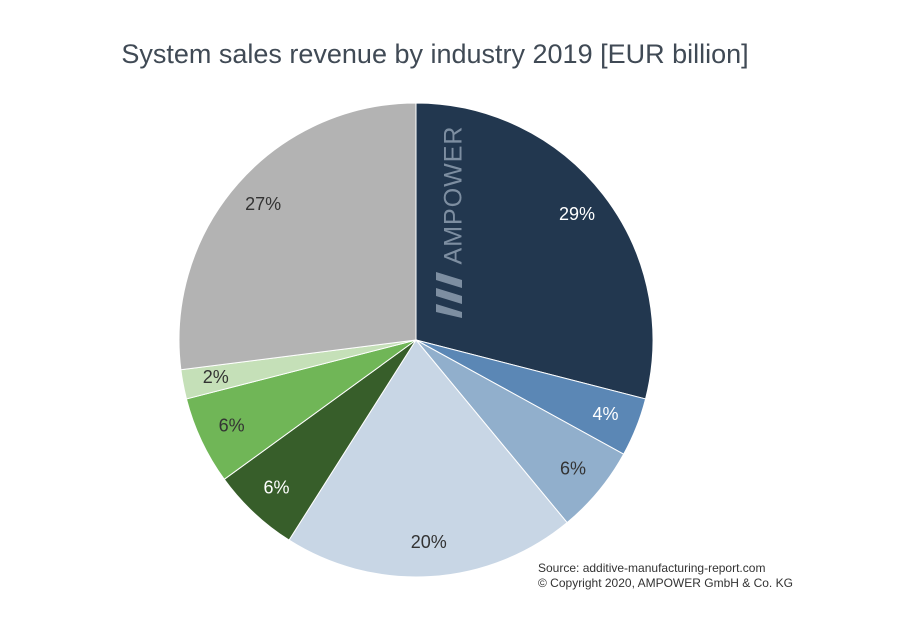 This screenshot has height=631, width=900. I want to click on watermark: AMPOWER, so click(452, 222).